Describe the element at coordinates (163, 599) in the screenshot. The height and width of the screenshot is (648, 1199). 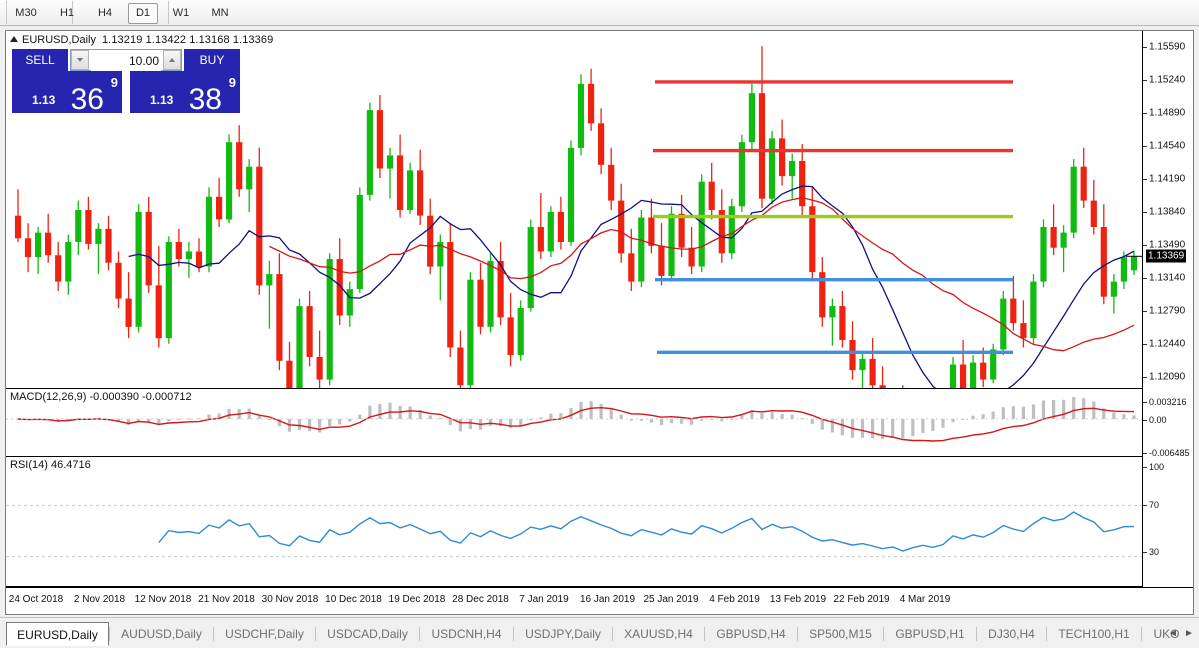
I see `time-axis-label: 12 Nov 2018` at that location.